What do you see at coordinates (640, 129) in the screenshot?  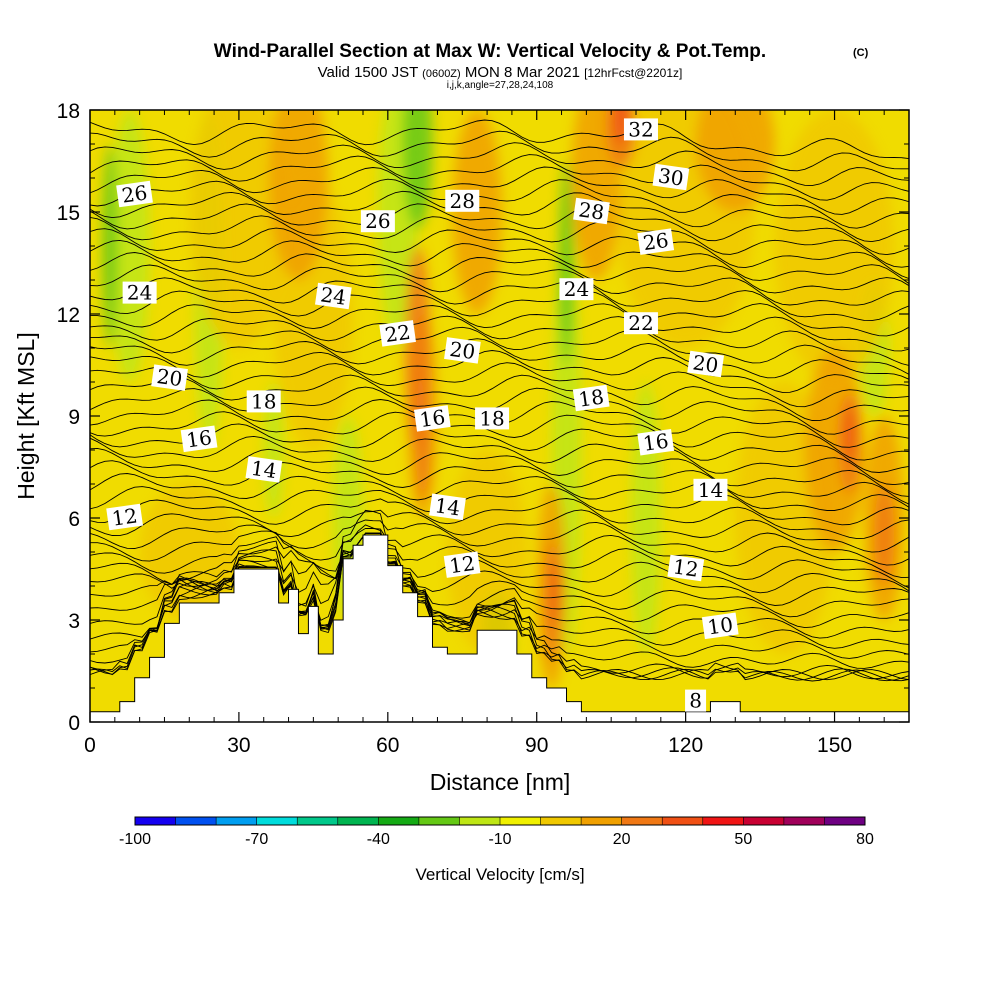 I see `theta-label-text: 32` at bounding box center [640, 129].